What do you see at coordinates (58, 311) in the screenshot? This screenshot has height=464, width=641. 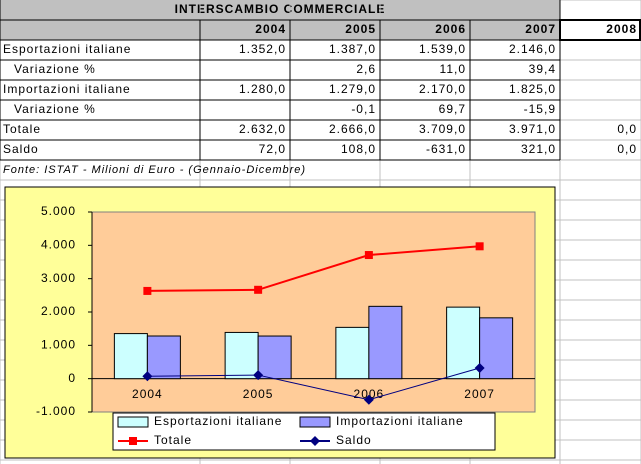 I see `y-tick-label: 2.000` at bounding box center [58, 311].